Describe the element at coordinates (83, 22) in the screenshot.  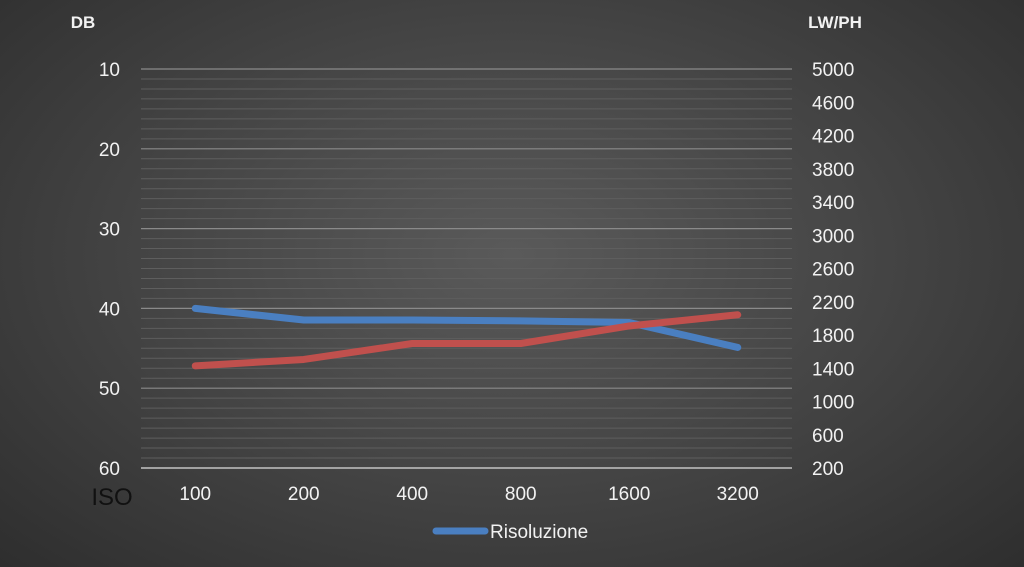
I see `left-axis-title: DB` at that location.